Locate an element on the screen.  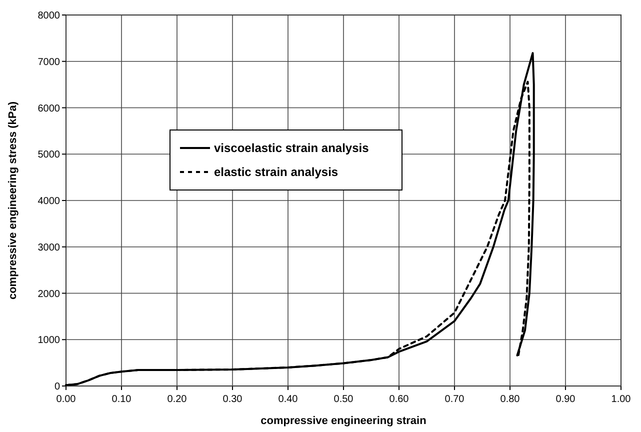
x-tick-label: 0.30 is located at coordinates (232, 399).